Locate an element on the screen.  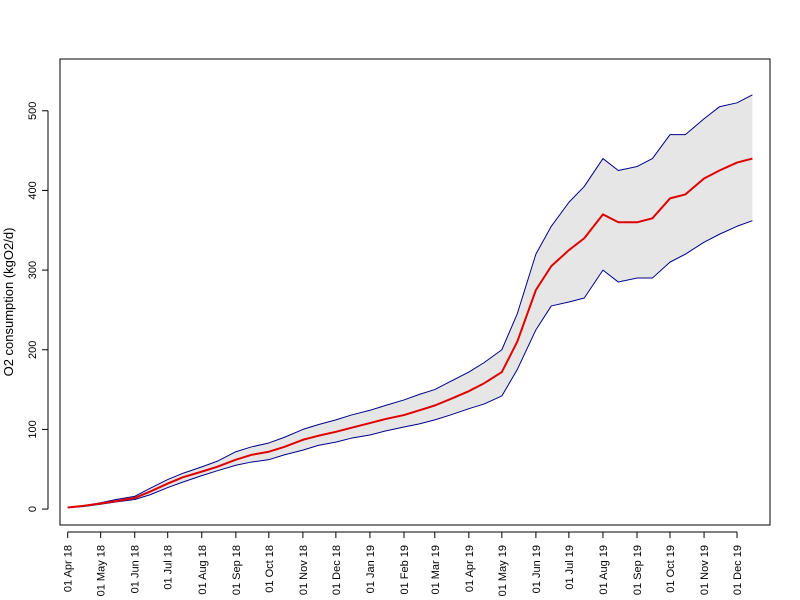
x-tick-label: 01 May 19 is located at coordinates (503, 570).